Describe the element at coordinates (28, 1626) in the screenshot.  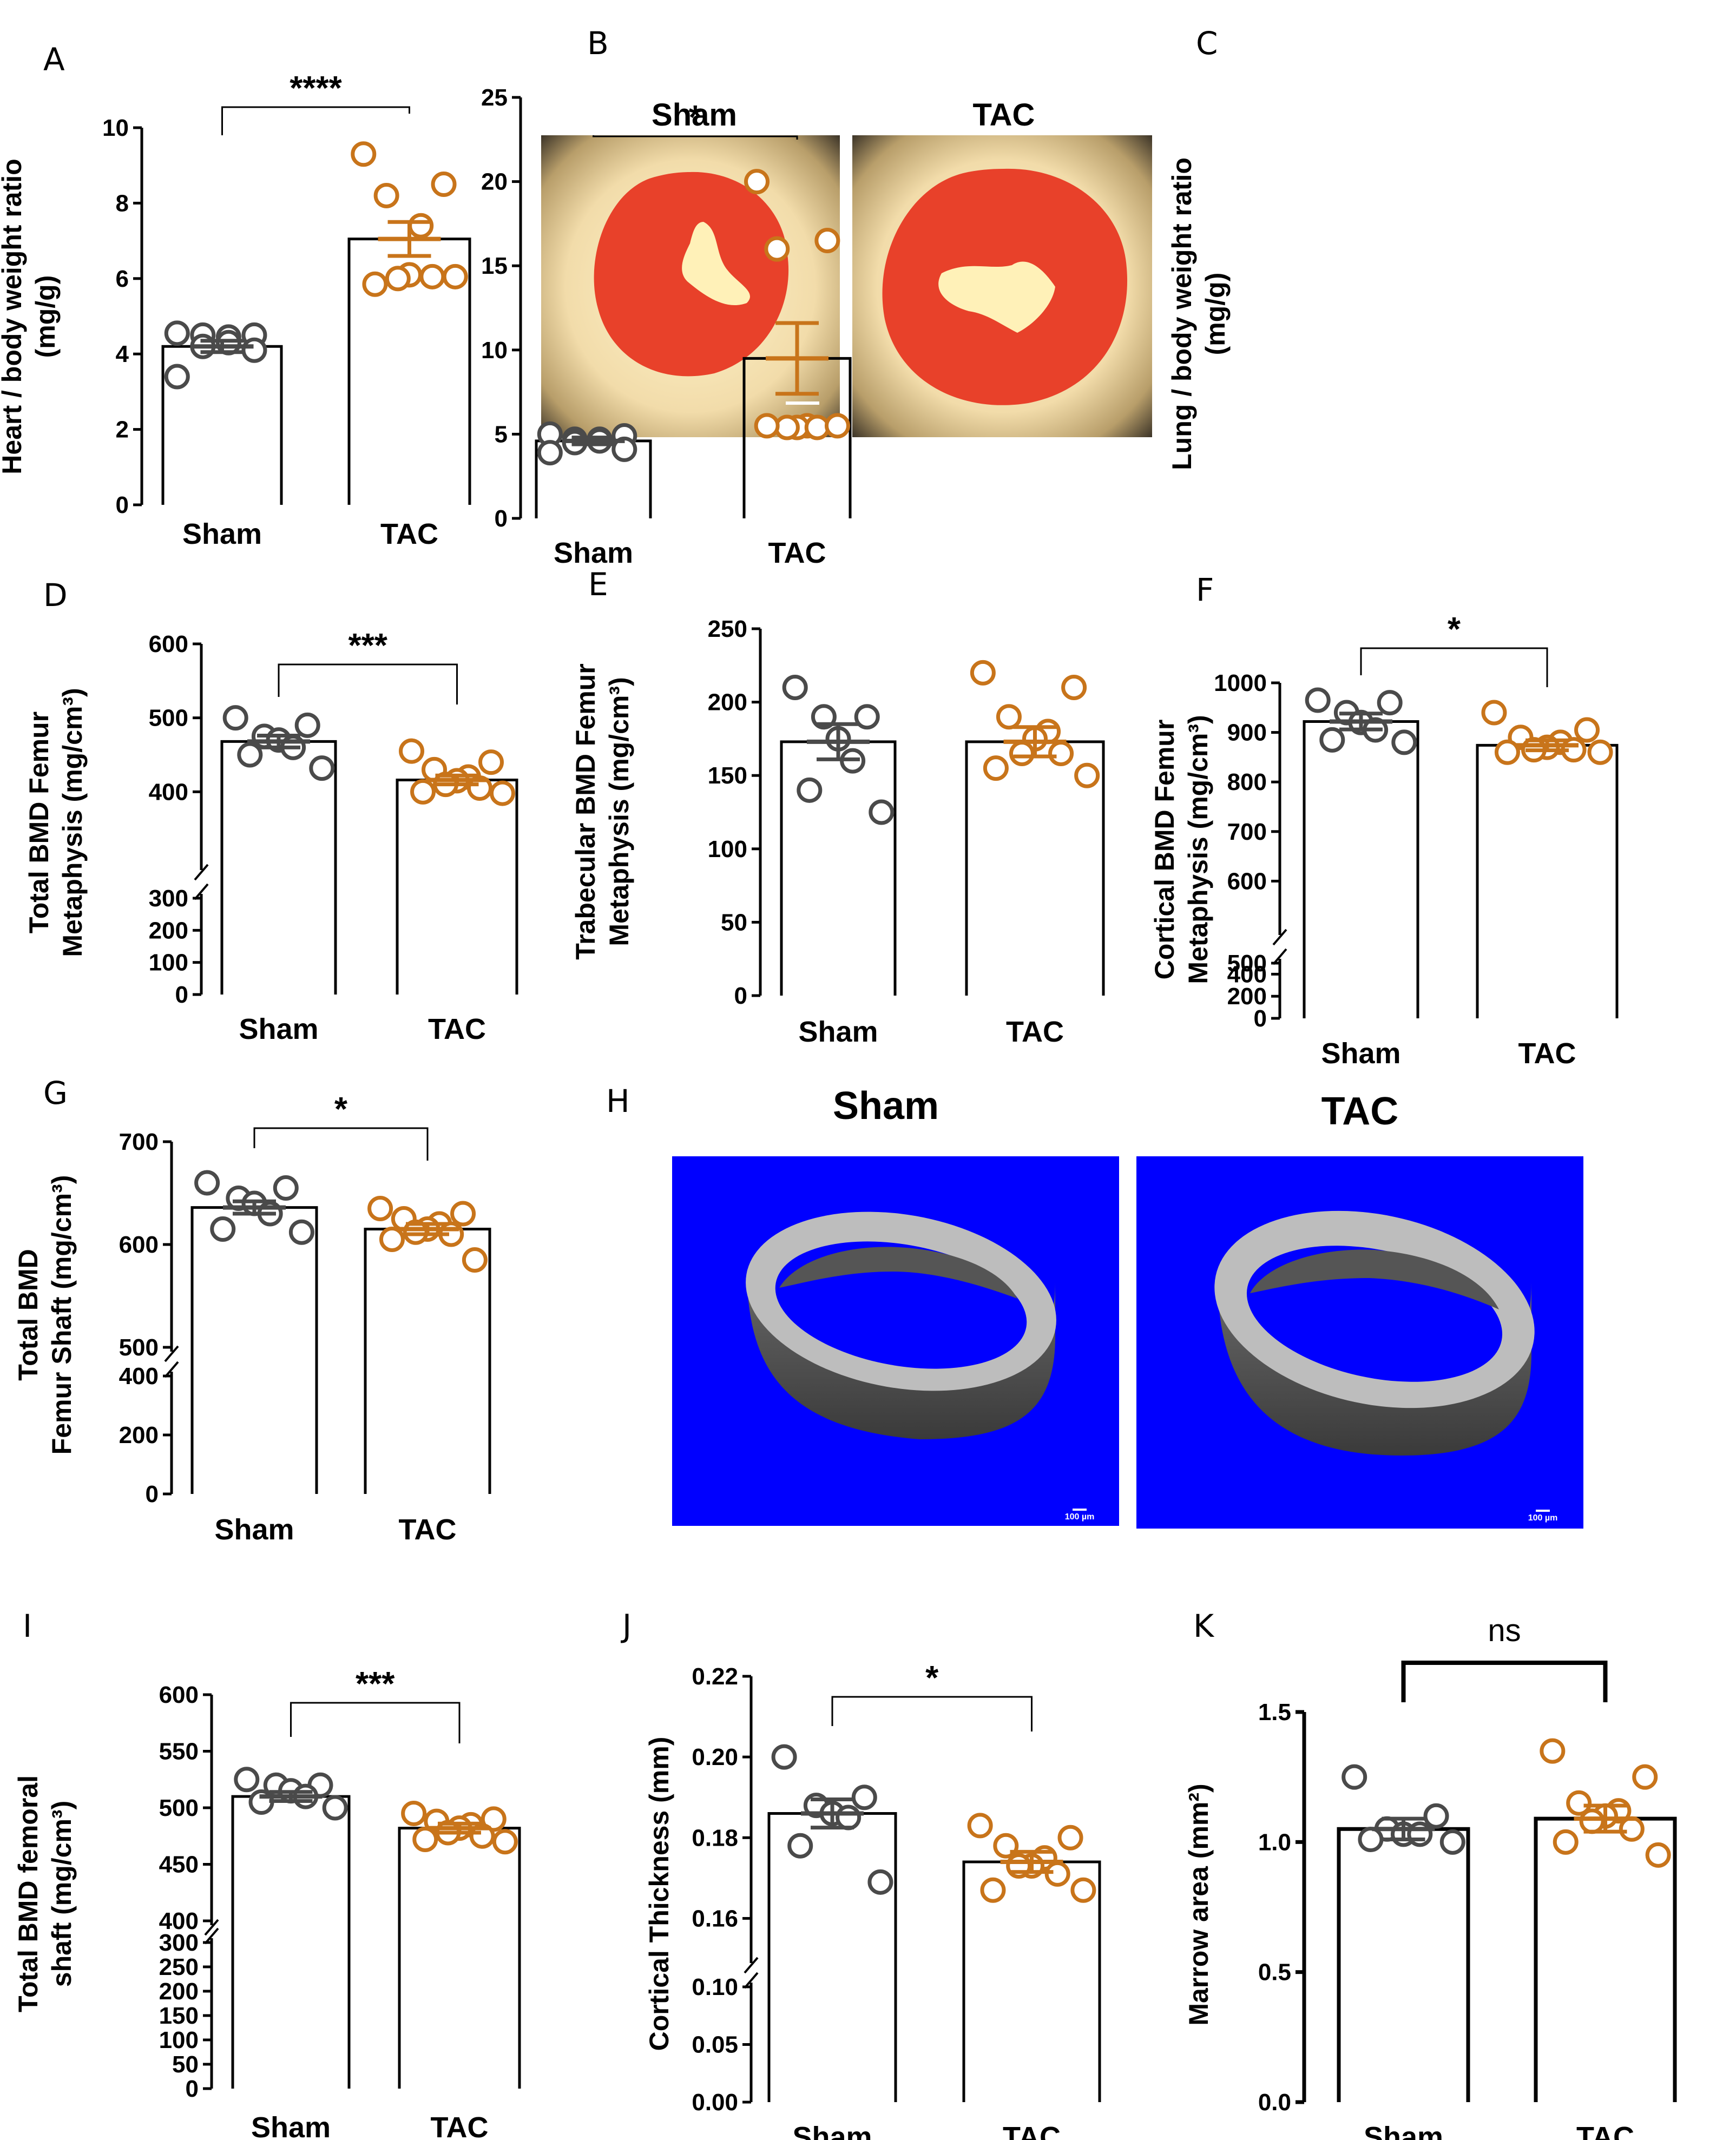
I see `panel-letter-i: I` at that location.